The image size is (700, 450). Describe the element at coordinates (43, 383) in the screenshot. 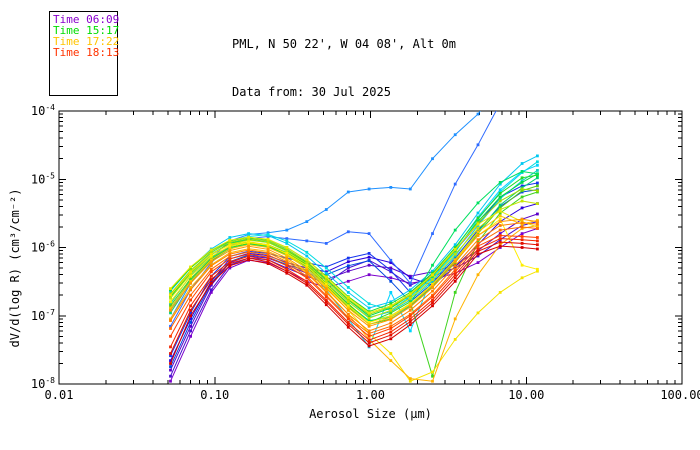

I see `y-tick-label-0: 10-8` at that location.